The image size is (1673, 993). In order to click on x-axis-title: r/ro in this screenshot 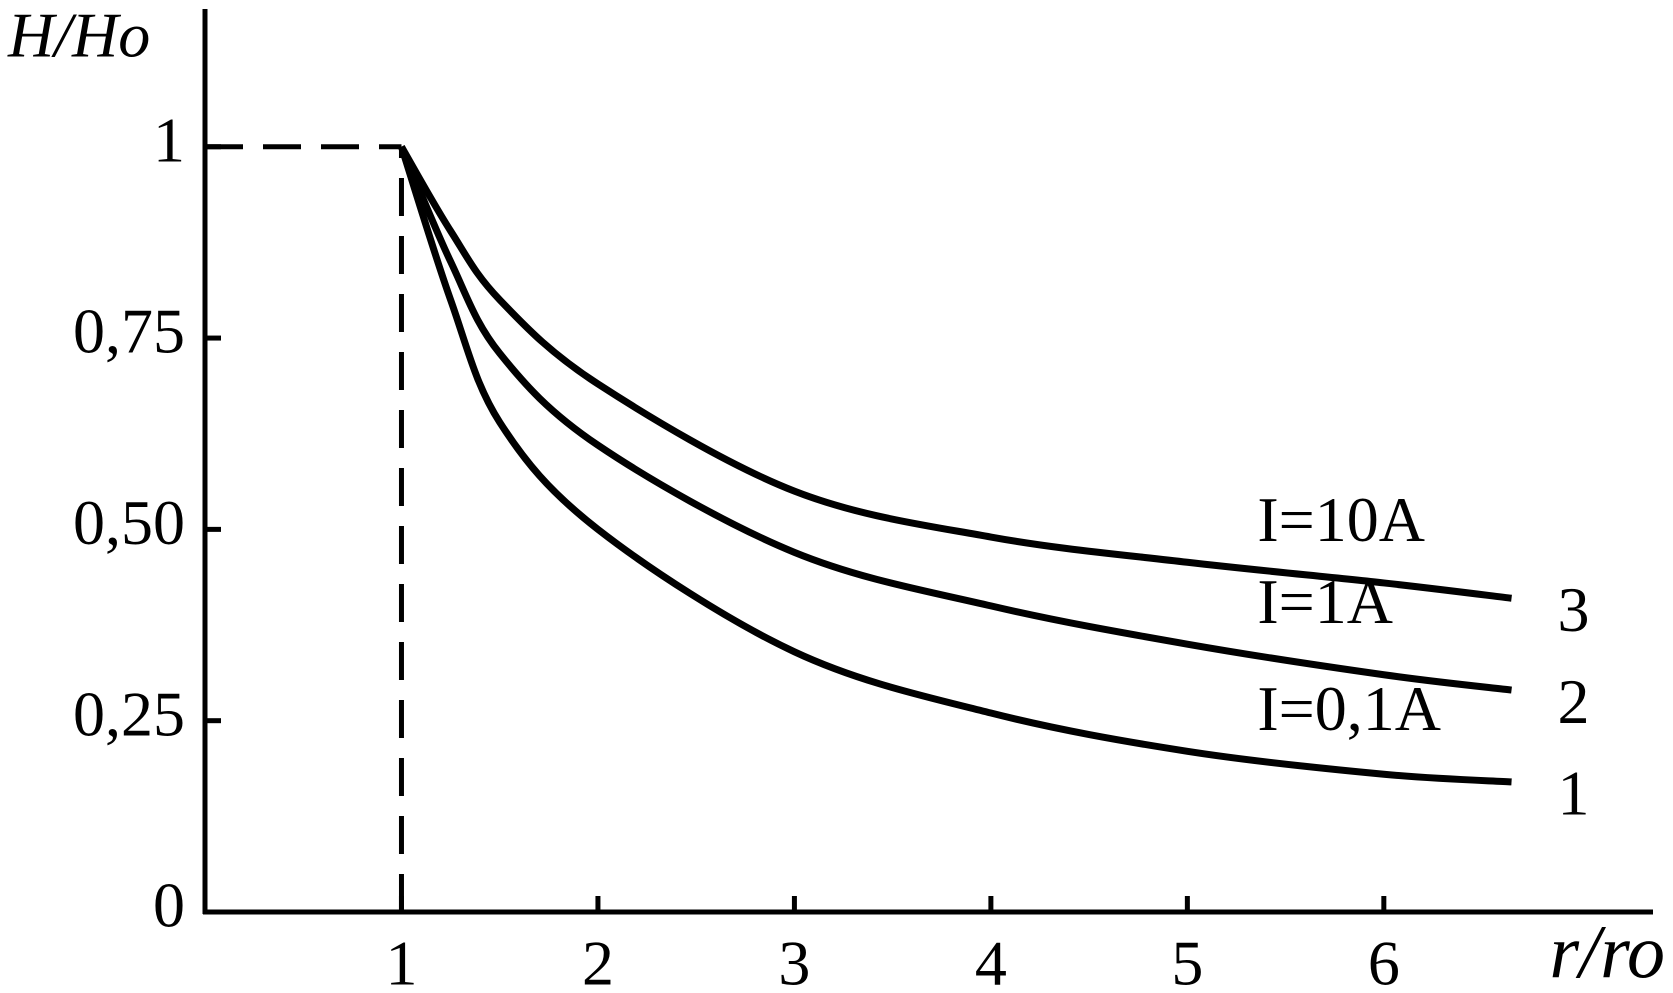, I will do `click(1607, 951)`.